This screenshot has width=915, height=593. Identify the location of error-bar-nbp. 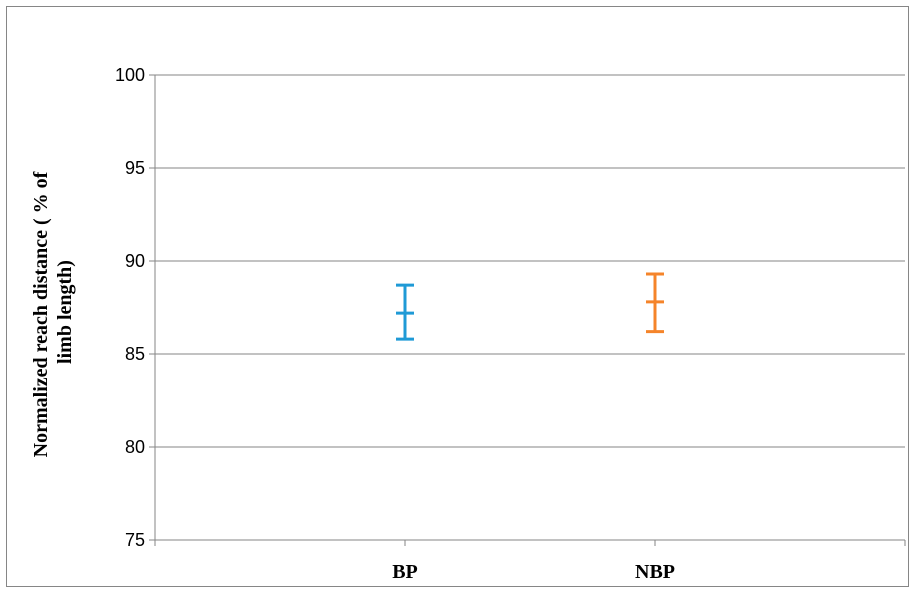
(655, 303).